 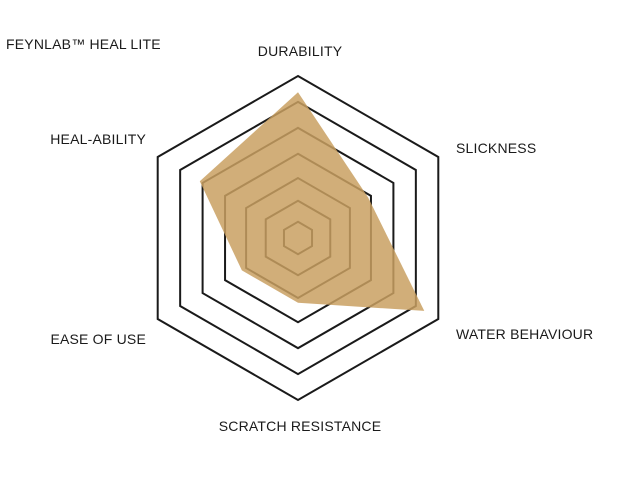 What do you see at coordinates (300, 51) in the screenshot?
I see `axis-label-0: DURABILITY` at bounding box center [300, 51].